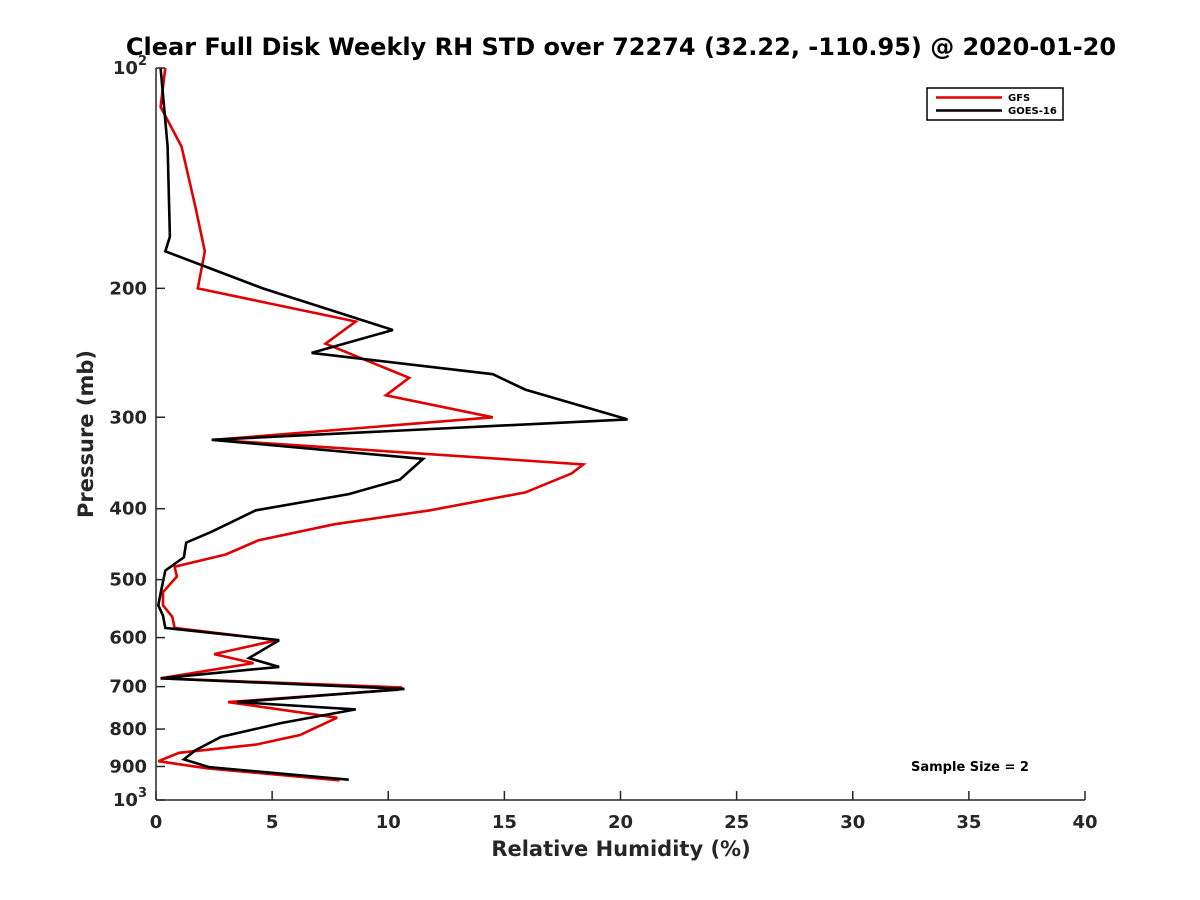 The width and height of the screenshot is (1200, 900). I want to click on x-ticks: 0 5 10 15 20 25 30 35 40, so click(624, 812).